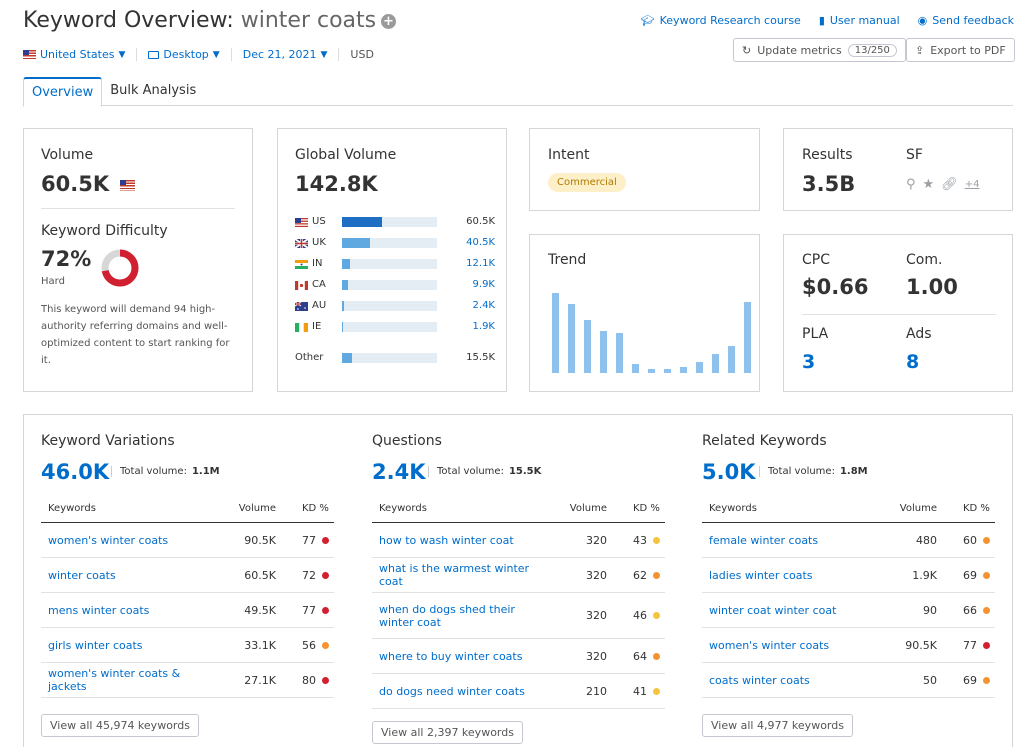 This screenshot has width=1024, height=747. I want to click on export-pdf-button: ⇪ Export to PDF, so click(960, 50).